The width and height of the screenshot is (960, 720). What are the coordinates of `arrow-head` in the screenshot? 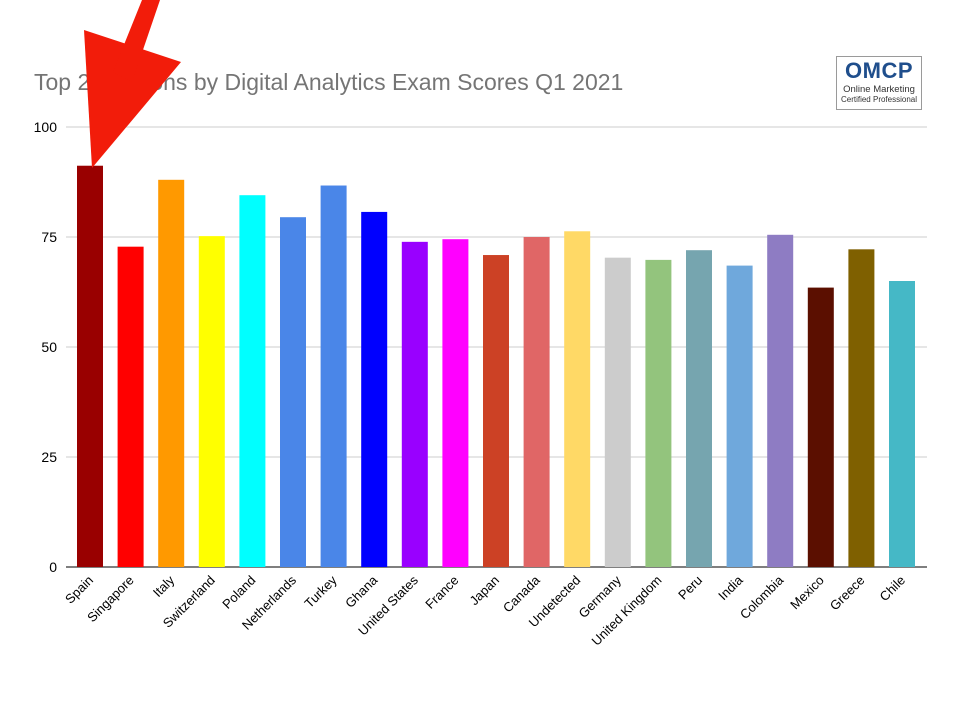 It's located at (132, 99).